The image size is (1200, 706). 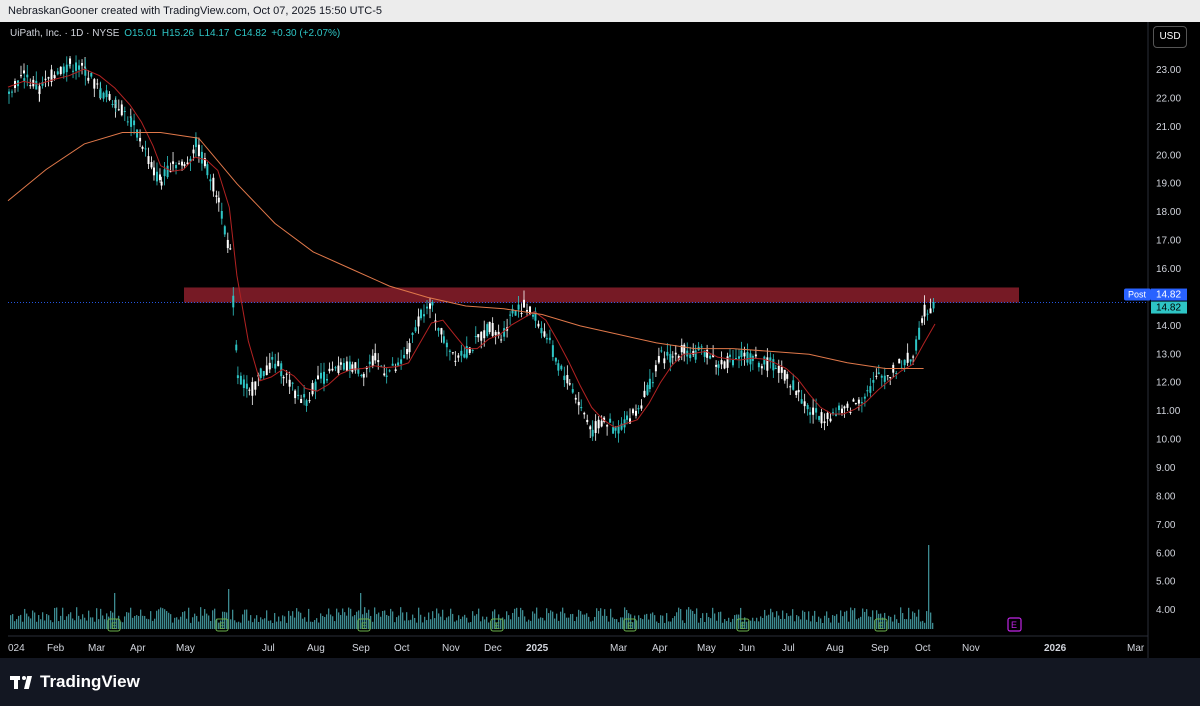 What do you see at coordinates (56, 648) in the screenshot?
I see `time-axis-tick: Feb` at bounding box center [56, 648].